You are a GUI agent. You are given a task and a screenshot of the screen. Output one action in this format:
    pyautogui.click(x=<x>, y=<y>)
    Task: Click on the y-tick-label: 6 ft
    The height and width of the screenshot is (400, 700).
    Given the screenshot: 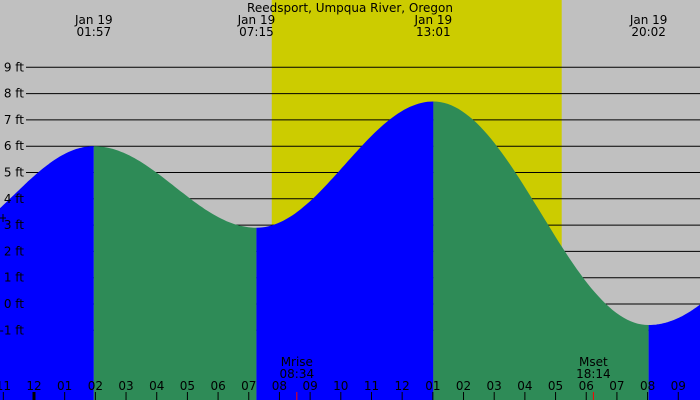 What is the action you would take?
    pyautogui.click(x=14, y=146)
    